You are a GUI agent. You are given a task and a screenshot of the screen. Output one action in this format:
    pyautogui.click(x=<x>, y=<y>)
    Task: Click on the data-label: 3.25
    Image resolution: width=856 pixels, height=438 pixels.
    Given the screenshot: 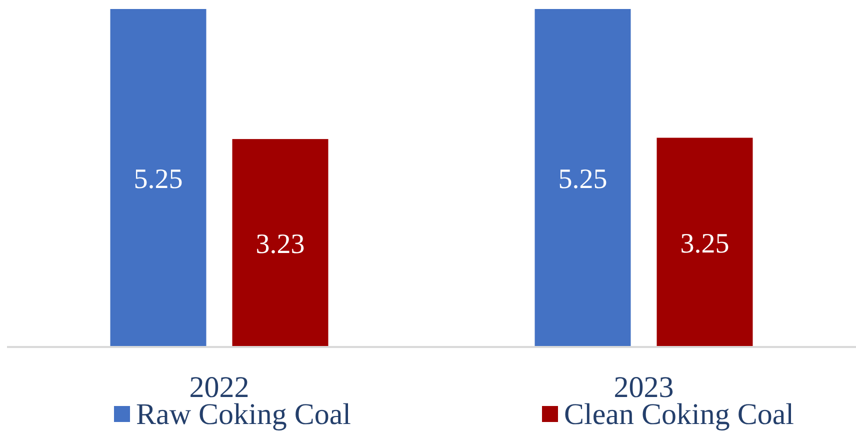 What is the action you would take?
    pyautogui.click(x=705, y=244)
    